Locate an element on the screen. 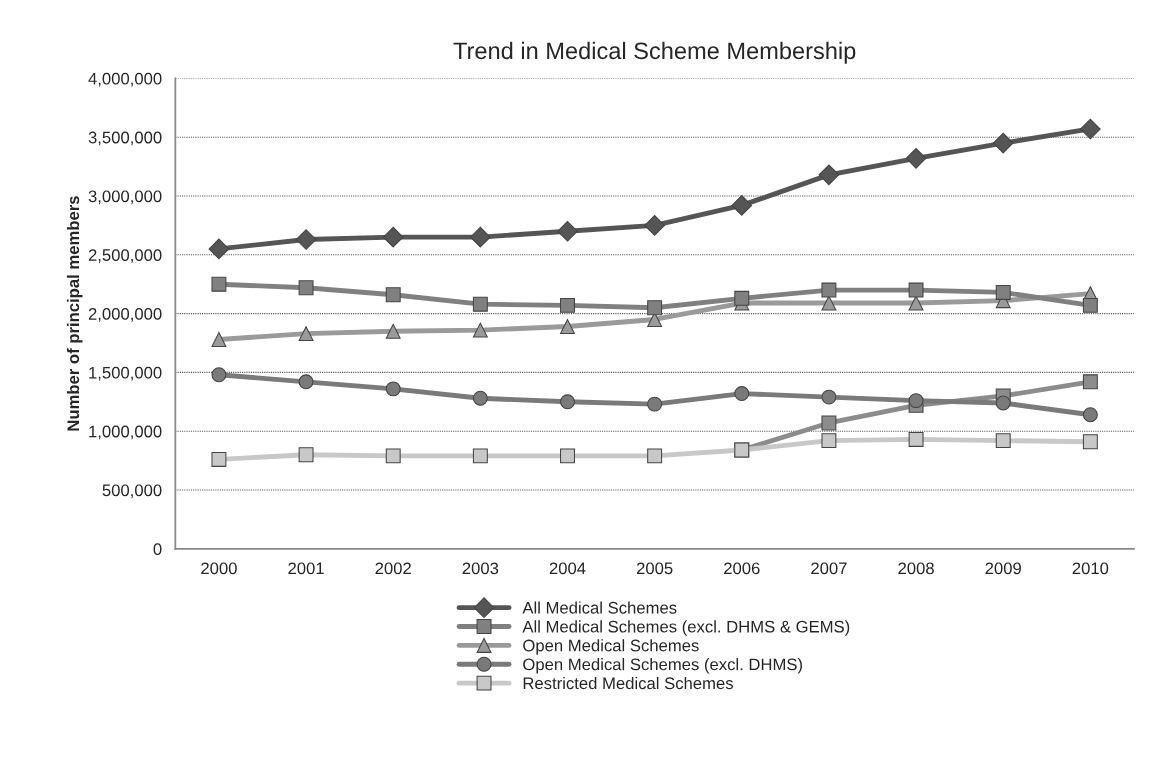  legend-label: Open Medical Schemes is located at coordinates (611, 647).